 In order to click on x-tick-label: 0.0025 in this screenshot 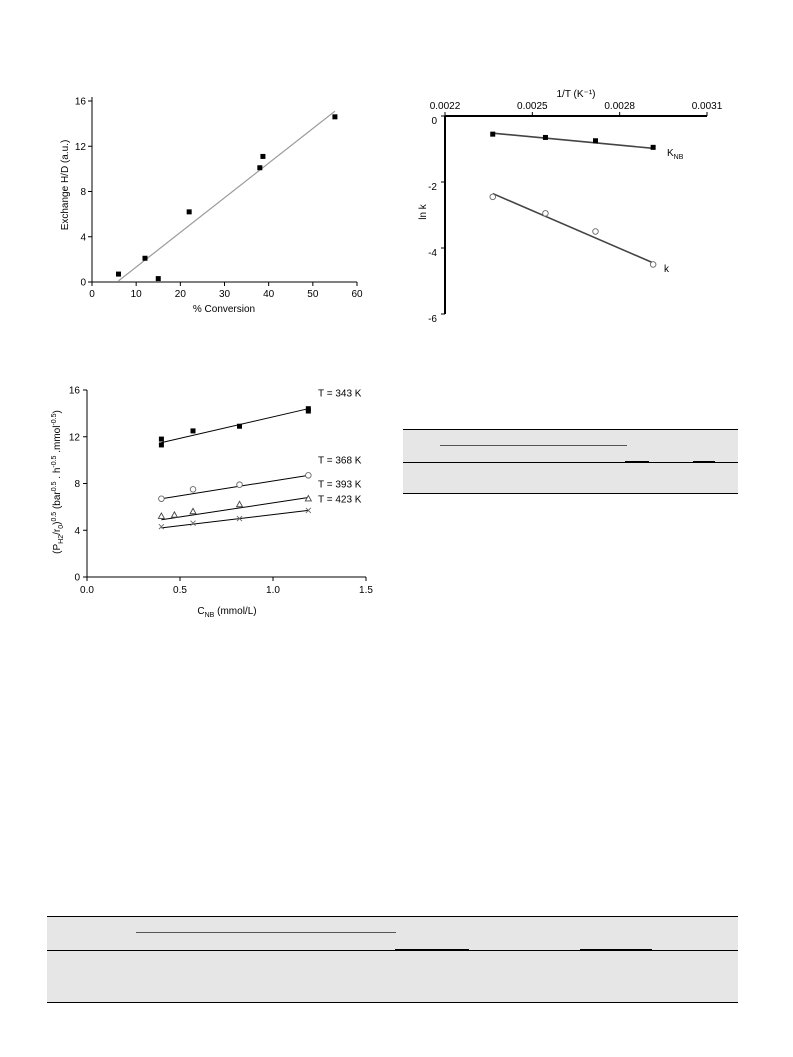, I will do `click(532, 106)`.